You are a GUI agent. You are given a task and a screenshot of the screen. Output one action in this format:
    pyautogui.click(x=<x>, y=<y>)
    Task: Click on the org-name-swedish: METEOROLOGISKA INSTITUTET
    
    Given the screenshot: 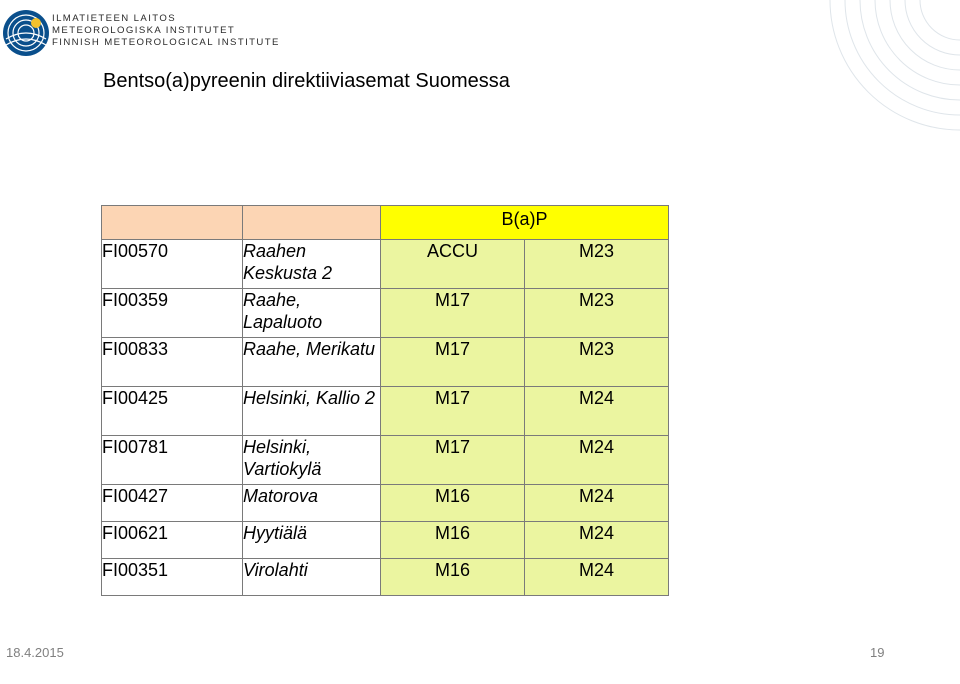 What is the action you would take?
    pyautogui.click(x=144, y=30)
    